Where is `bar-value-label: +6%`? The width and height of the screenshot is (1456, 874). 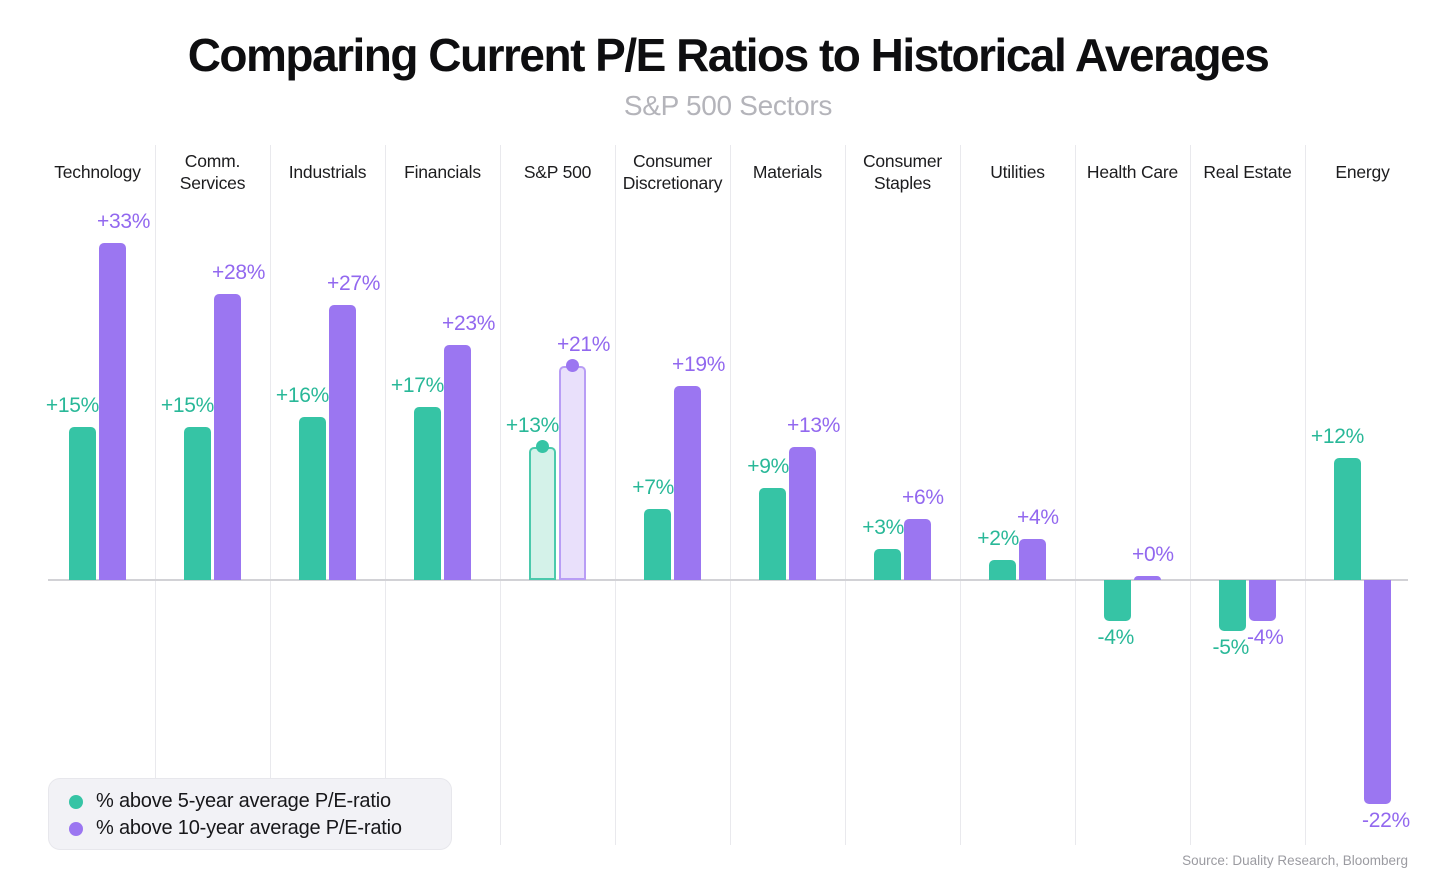
bar-value-label: +6% is located at coordinates (923, 497).